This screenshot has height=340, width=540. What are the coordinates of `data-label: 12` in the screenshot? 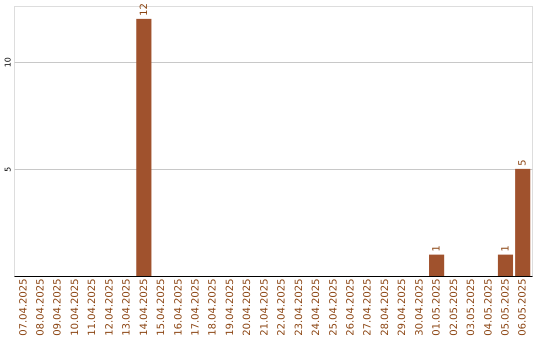 It's located at (144, 9).